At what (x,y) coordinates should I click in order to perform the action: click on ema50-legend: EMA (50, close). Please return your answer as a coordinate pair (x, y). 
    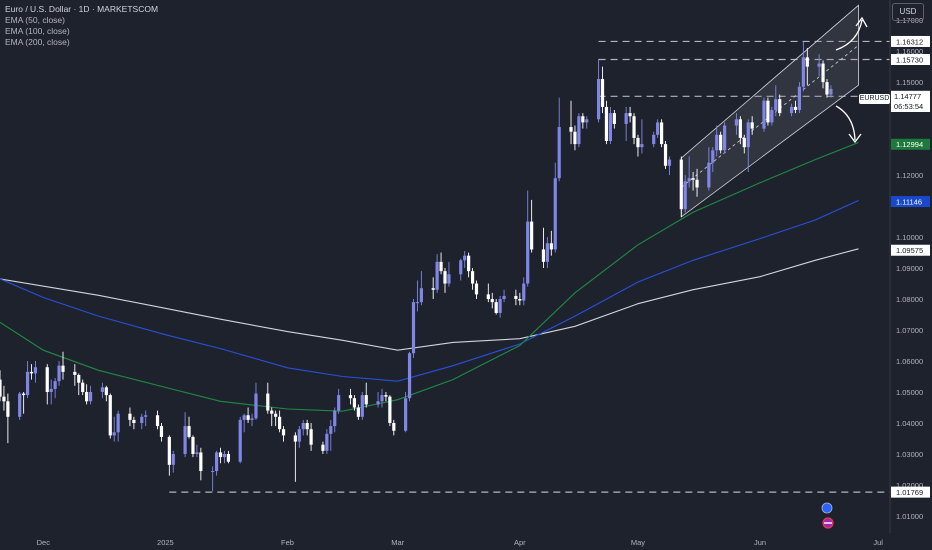
    Looking at the image, I should click on (35, 20).